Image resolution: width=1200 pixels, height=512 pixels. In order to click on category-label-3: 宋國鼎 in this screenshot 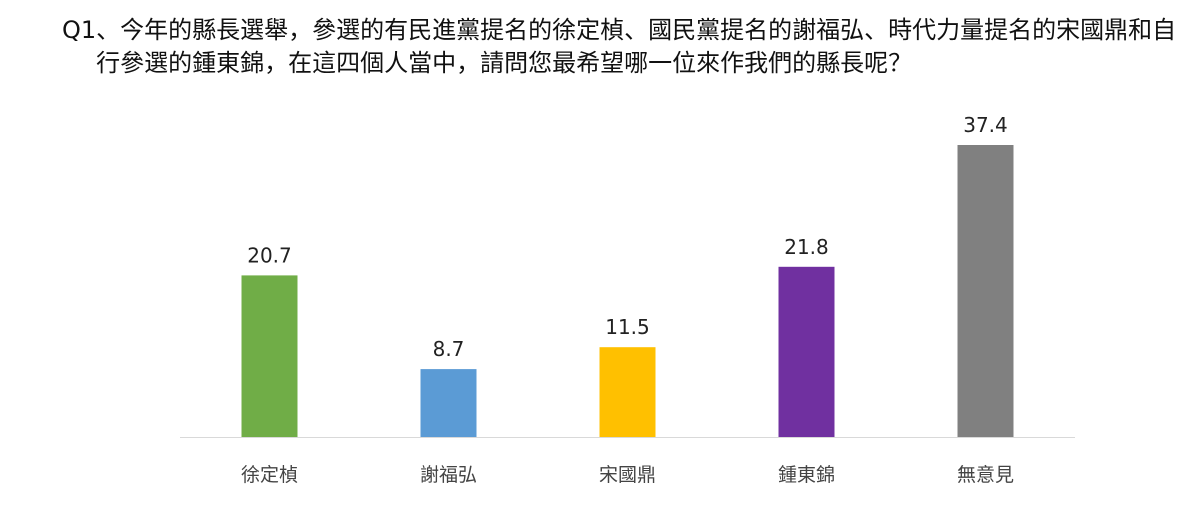, I will do `click(627, 475)`.